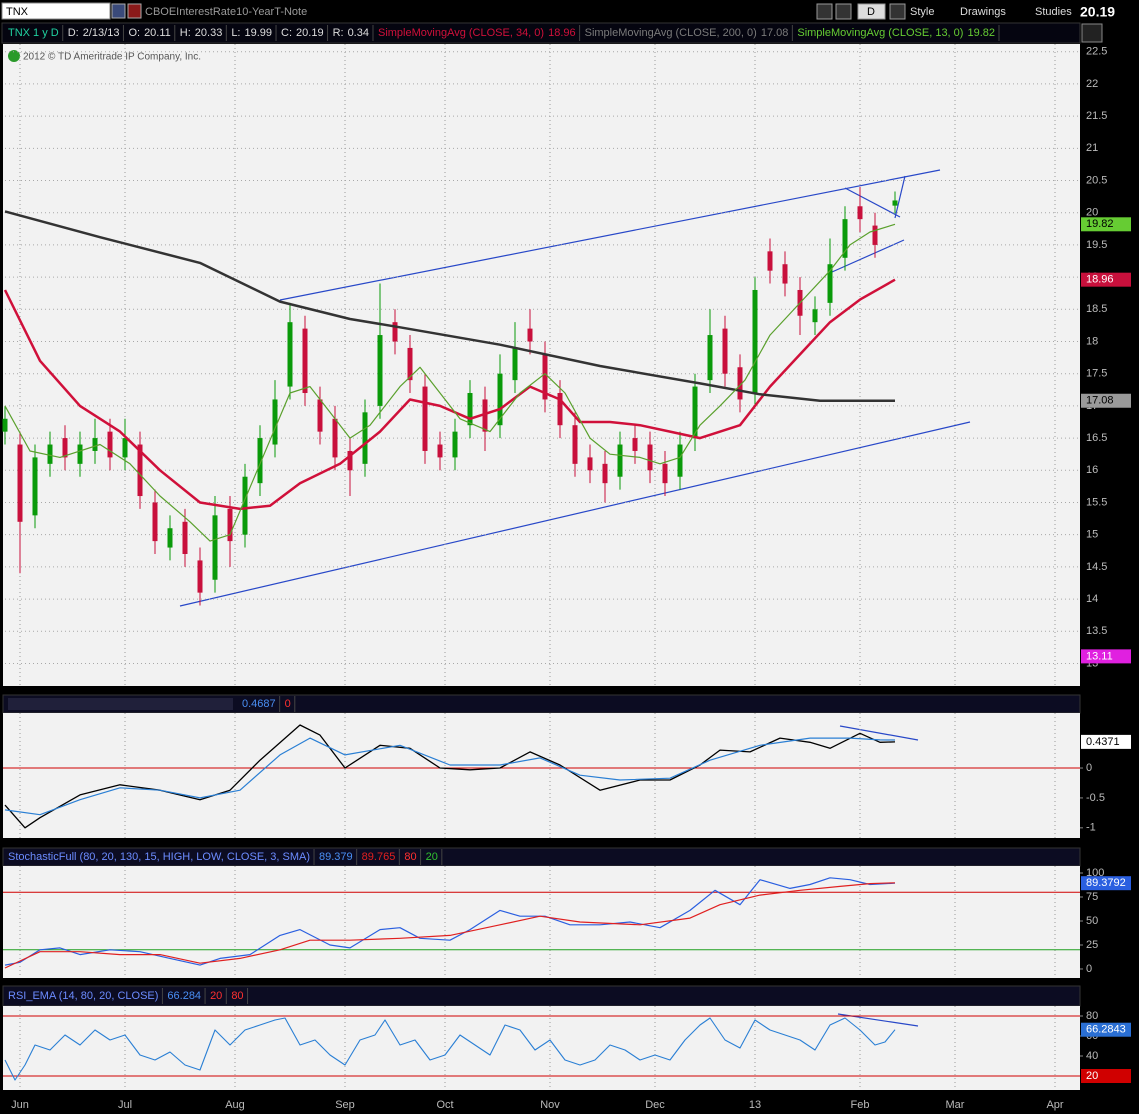 Image resolution: width=1139 pixels, height=1114 pixels. What do you see at coordinates (134, 11) in the screenshot?
I see `symbol-link` at bounding box center [134, 11].